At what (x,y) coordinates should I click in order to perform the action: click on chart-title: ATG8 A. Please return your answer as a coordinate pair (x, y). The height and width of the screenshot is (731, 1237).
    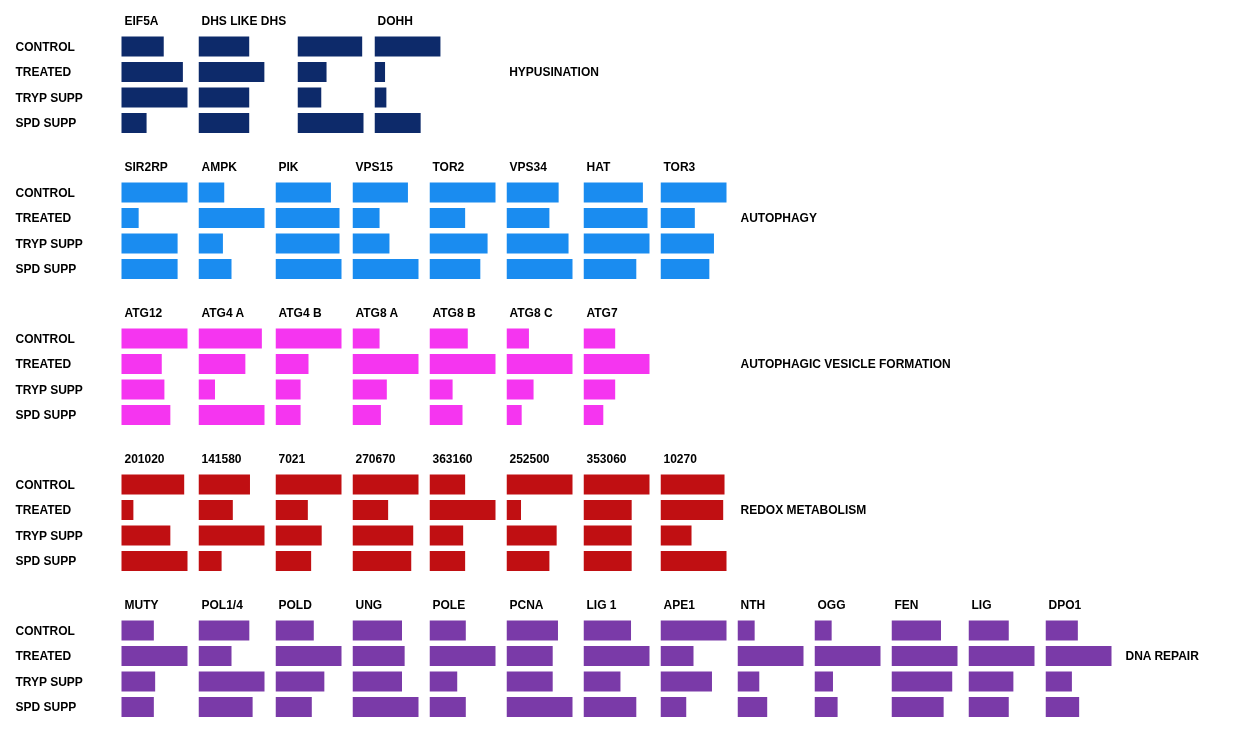
    Looking at the image, I should click on (377, 312).